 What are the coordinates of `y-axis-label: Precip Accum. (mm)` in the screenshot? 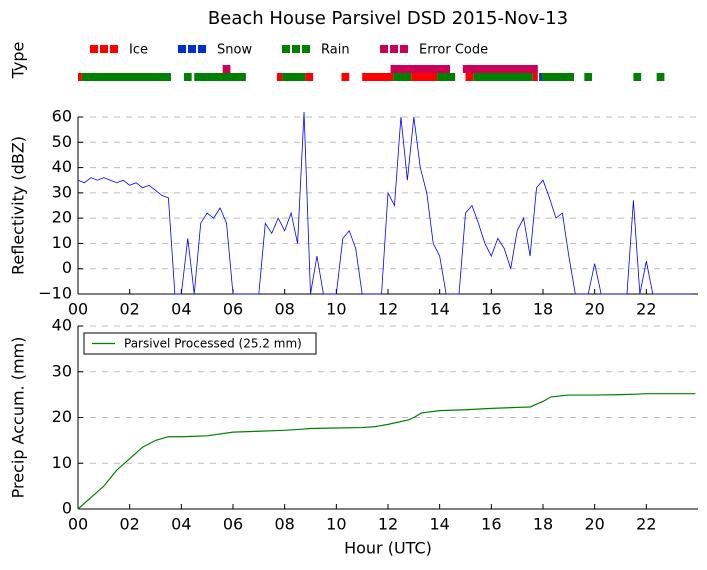 It's located at (18, 418).